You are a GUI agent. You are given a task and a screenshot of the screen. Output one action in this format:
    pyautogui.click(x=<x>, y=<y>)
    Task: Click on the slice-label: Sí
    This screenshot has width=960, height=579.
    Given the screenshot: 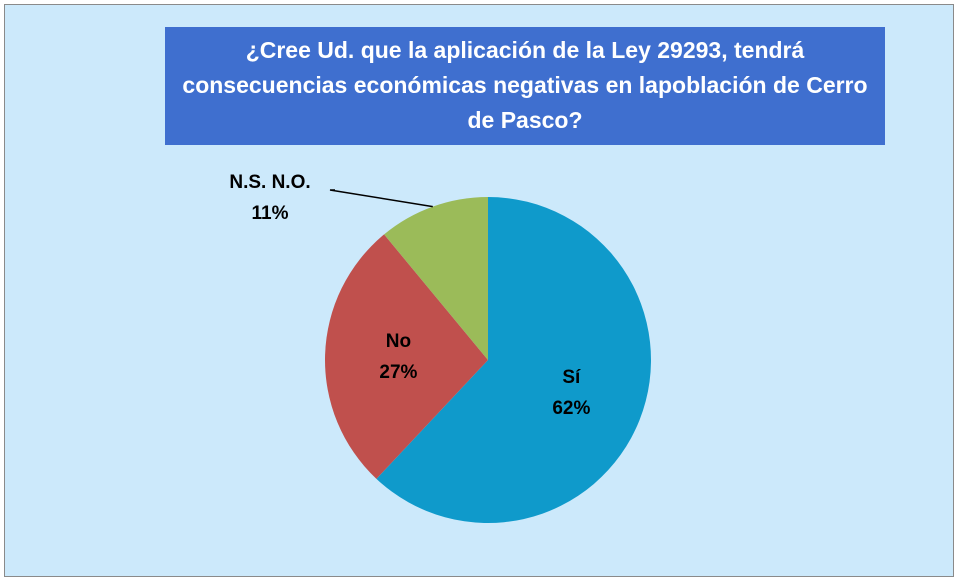 What is the action you would take?
    pyautogui.click(x=571, y=377)
    